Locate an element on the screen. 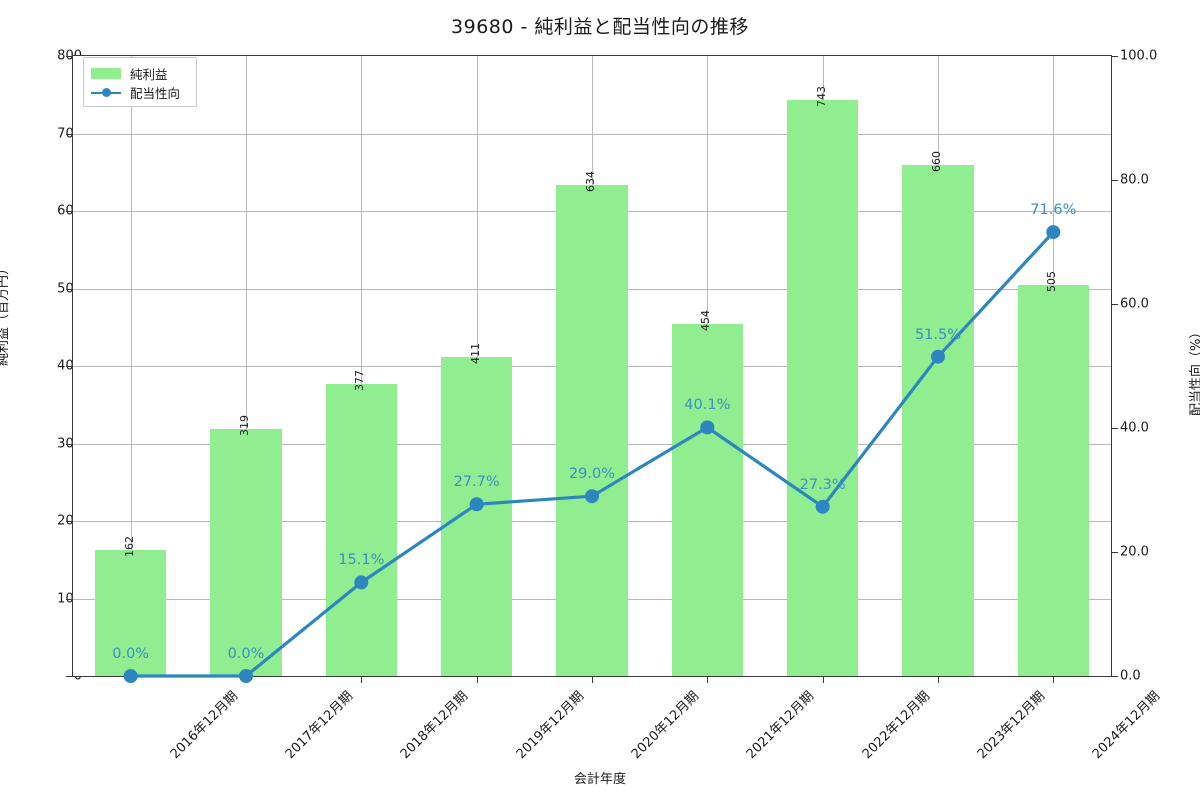 The image size is (1200, 800). line-value-label: 29.0% is located at coordinates (592, 474).